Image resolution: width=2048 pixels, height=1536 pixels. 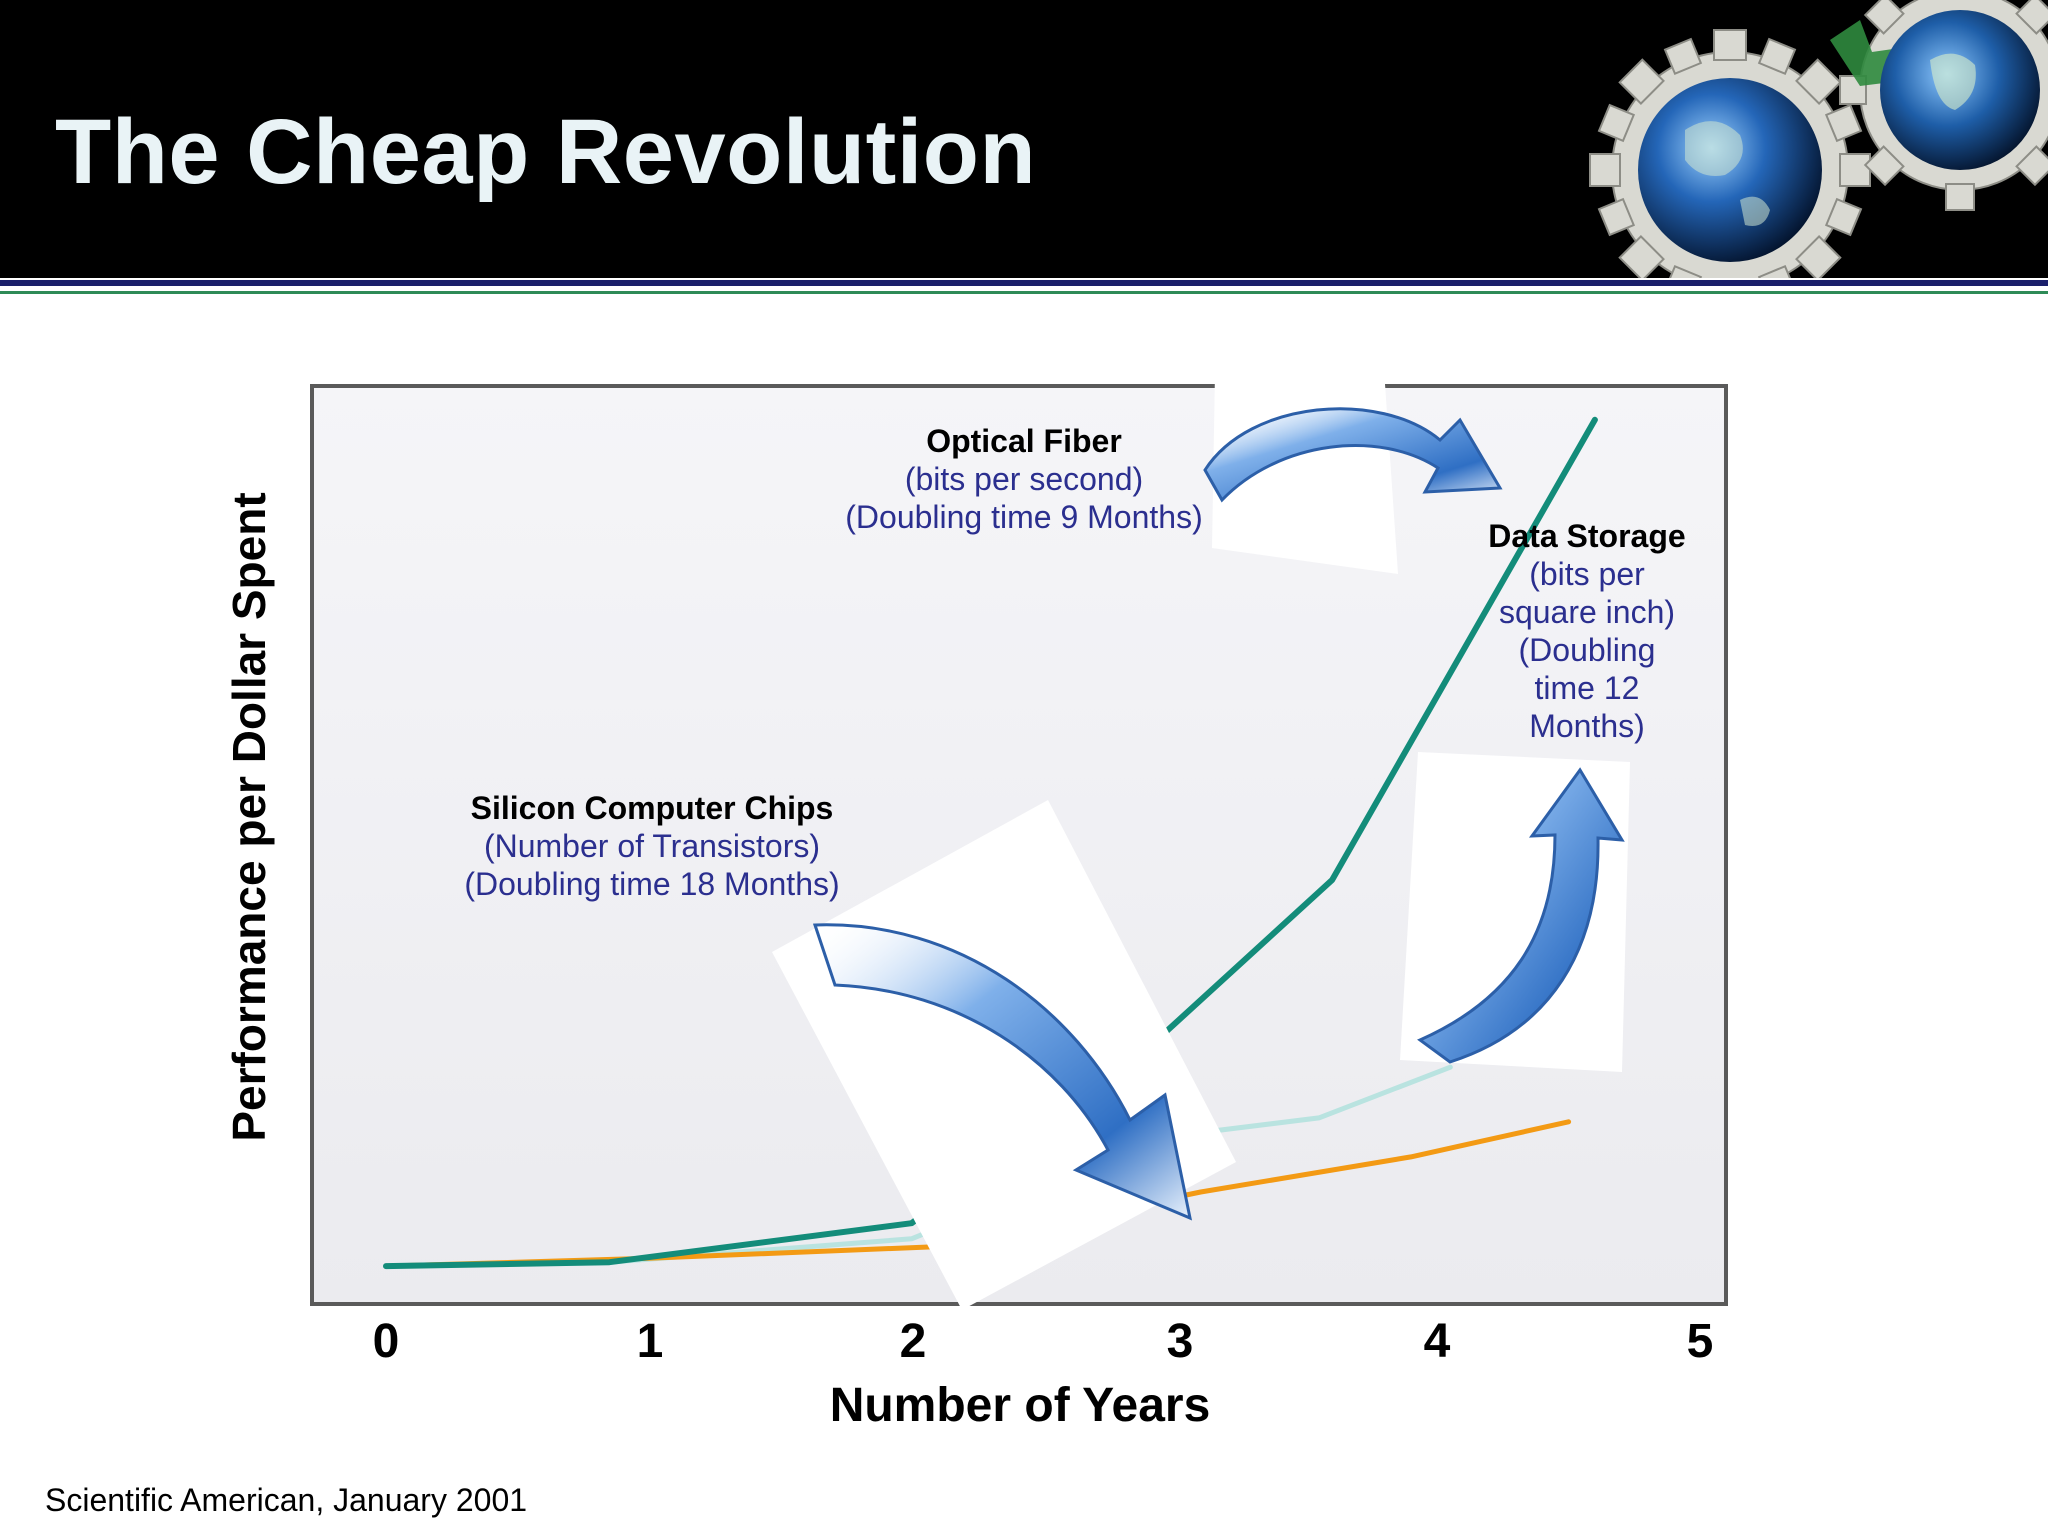 What do you see at coordinates (913, 1341) in the screenshot?
I see `x-tick-label: 2` at bounding box center [913, 1341].